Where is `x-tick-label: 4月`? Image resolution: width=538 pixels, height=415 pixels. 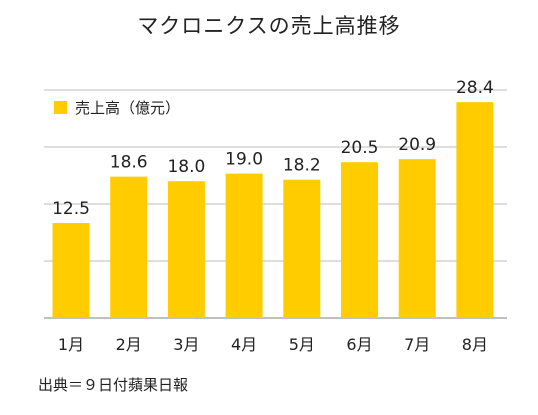 x-tick-label: 4月 is located at coordinates (244, 344).